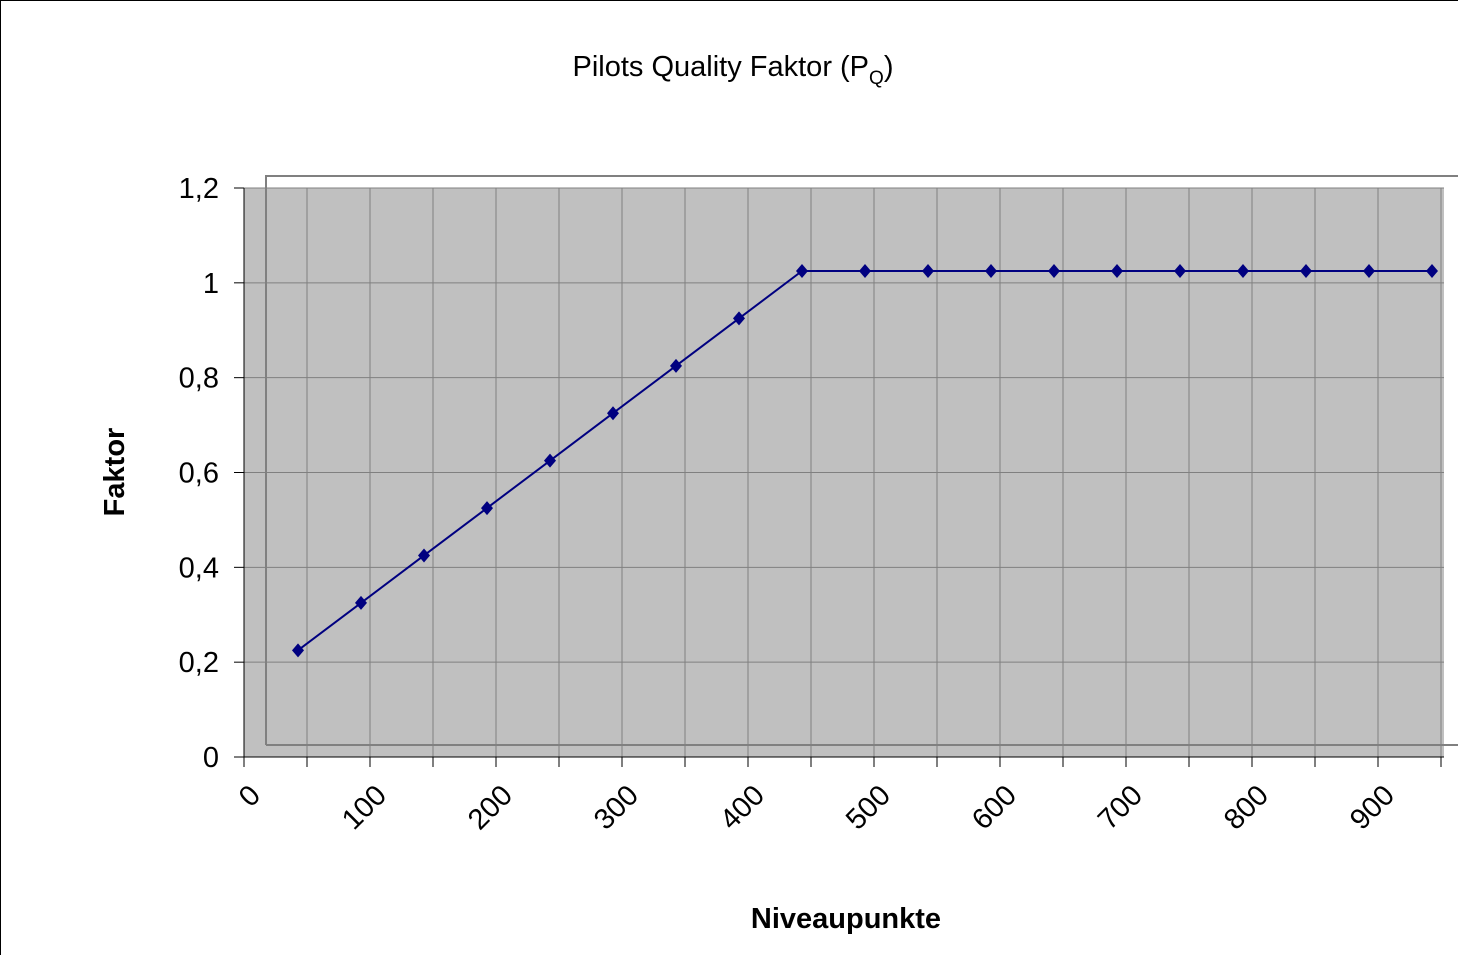 Image resolution: width=1458 pixels, height=955 pixels. I want to click on y-tick-label: 0,6, so click(199, 474).